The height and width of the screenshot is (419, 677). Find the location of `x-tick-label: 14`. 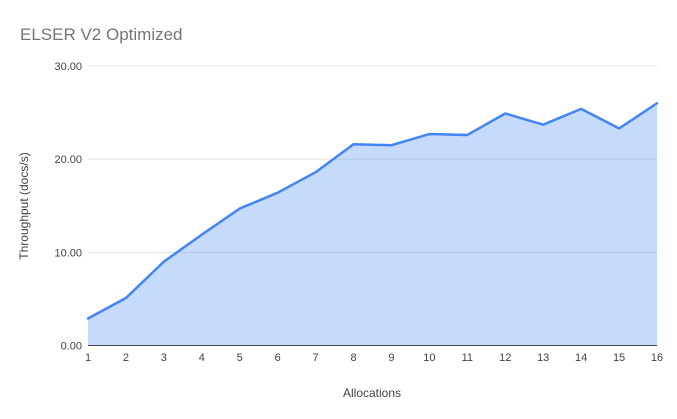

x-tick-label: 14 is located at coordinates (581, 358).